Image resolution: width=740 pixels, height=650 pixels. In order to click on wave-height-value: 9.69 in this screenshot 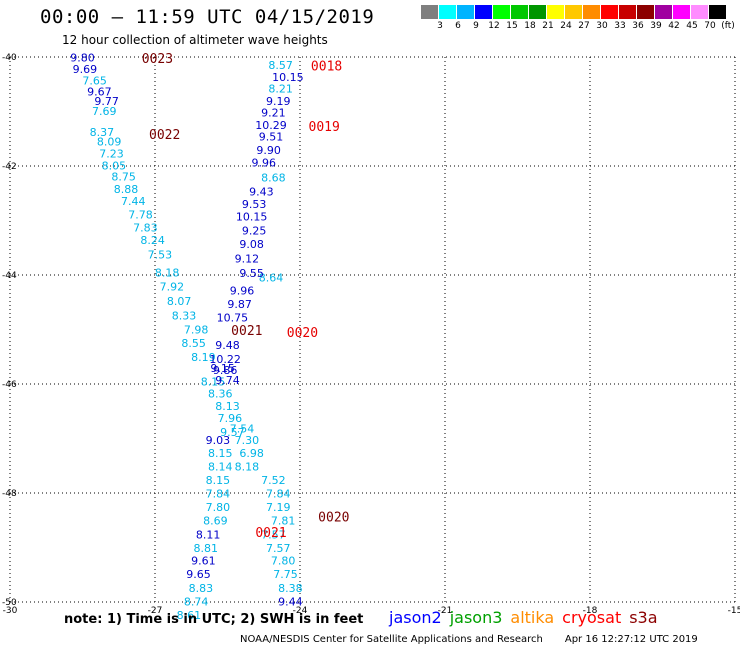, I will do `click(85, 69)`.